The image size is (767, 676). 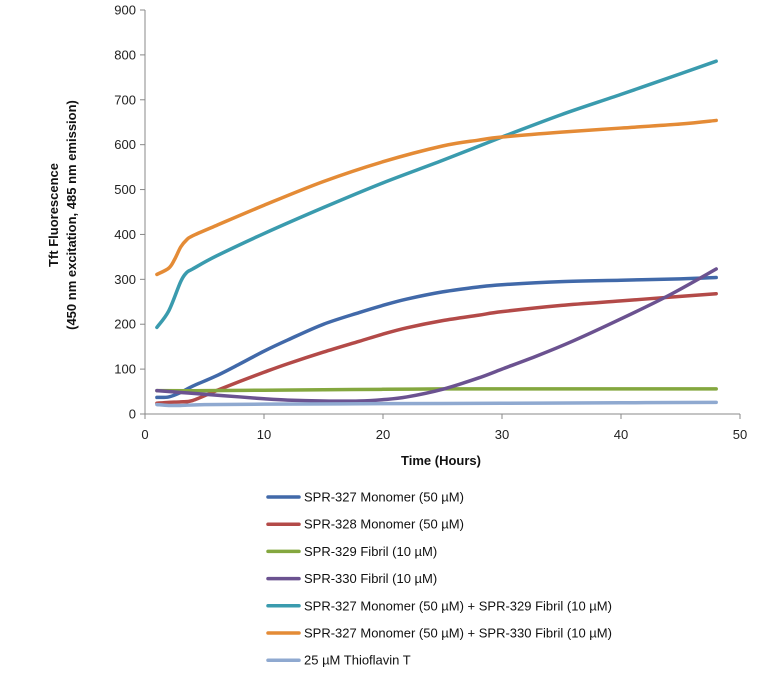 What do you see at coordinates (370, 551) in the screenshot?
I see `legend-label: SPR-329 Fibril (10 µM)` at bounding box center [370, 551].